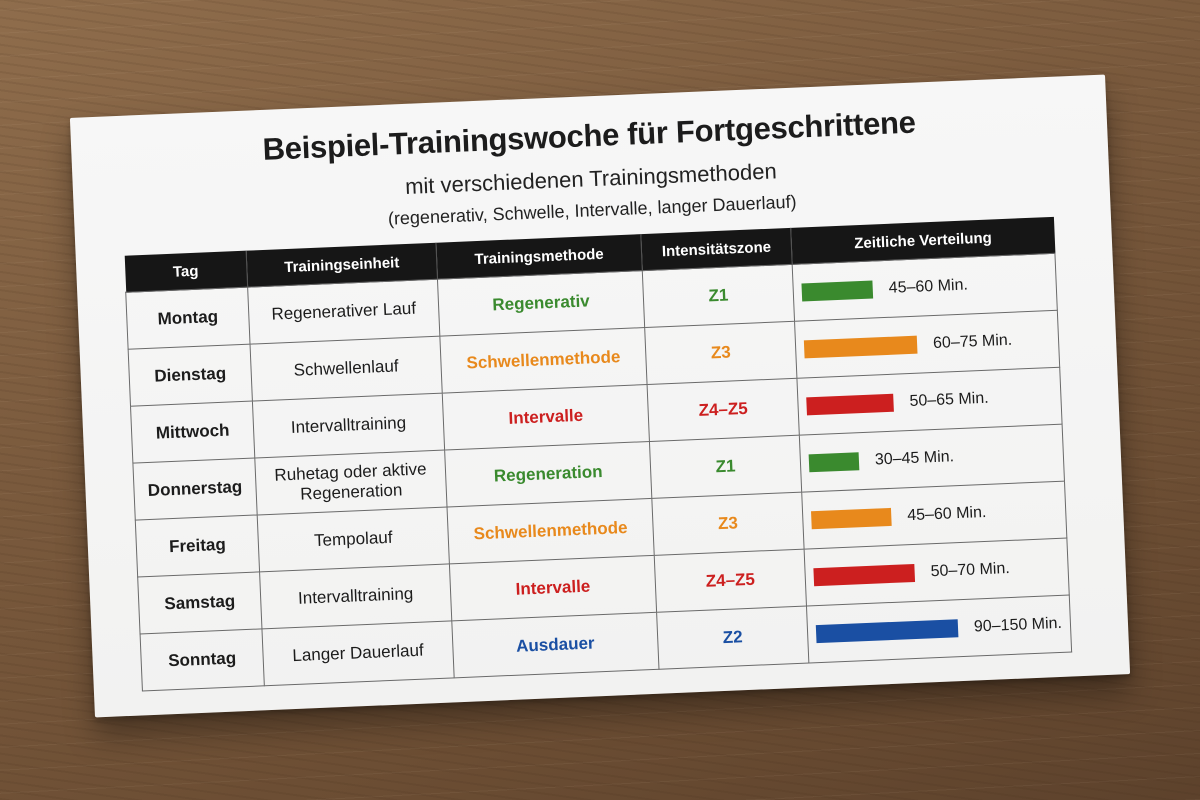  I want to click on duration-label: 50–70 Min., so click(970, 570).